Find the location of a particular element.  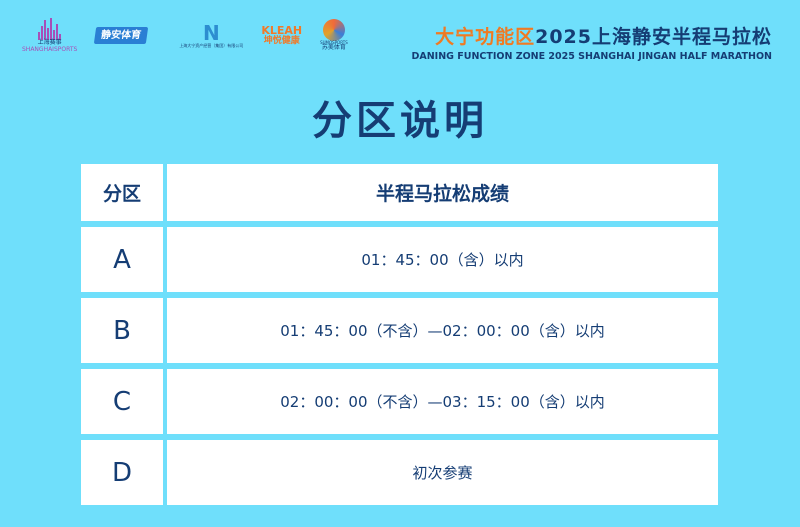

logo-text: 上海大宁资产经营（集团）有限公司 is located at coordinates (211, 46).